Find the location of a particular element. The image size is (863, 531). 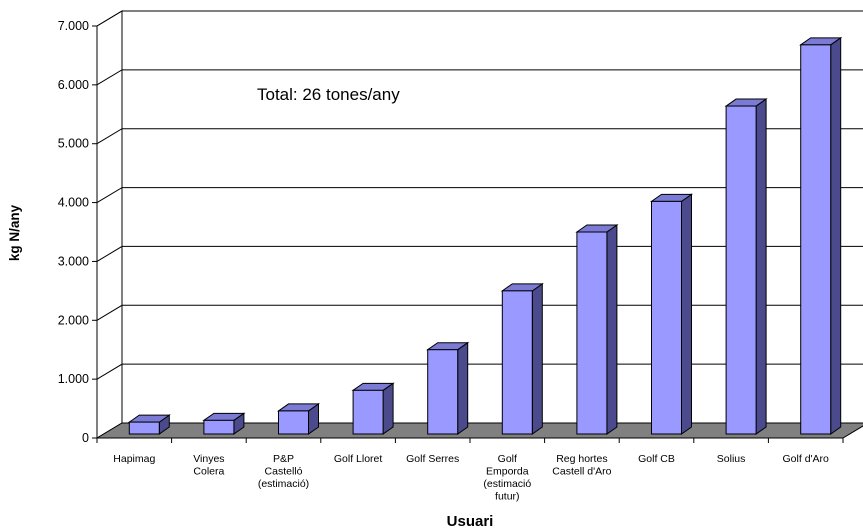

y-tick-label: 6.000 is located at coordinates (73, 85).